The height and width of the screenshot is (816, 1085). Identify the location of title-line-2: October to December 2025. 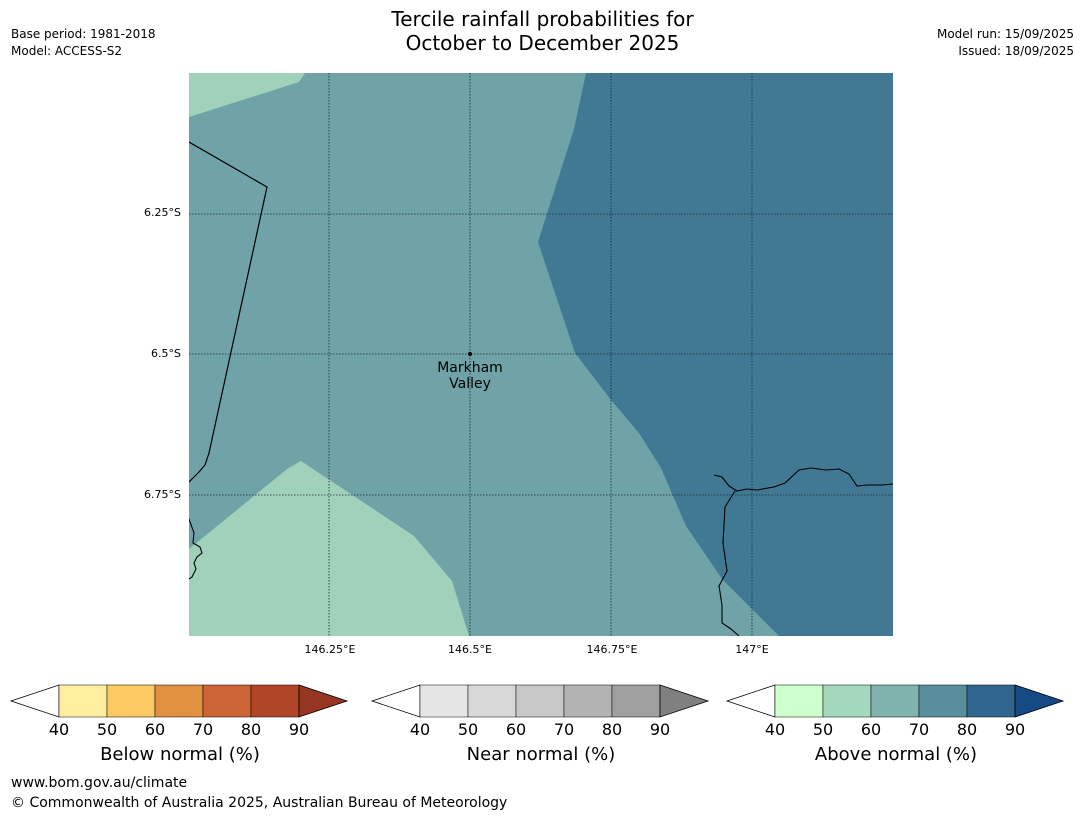
(542, 43).